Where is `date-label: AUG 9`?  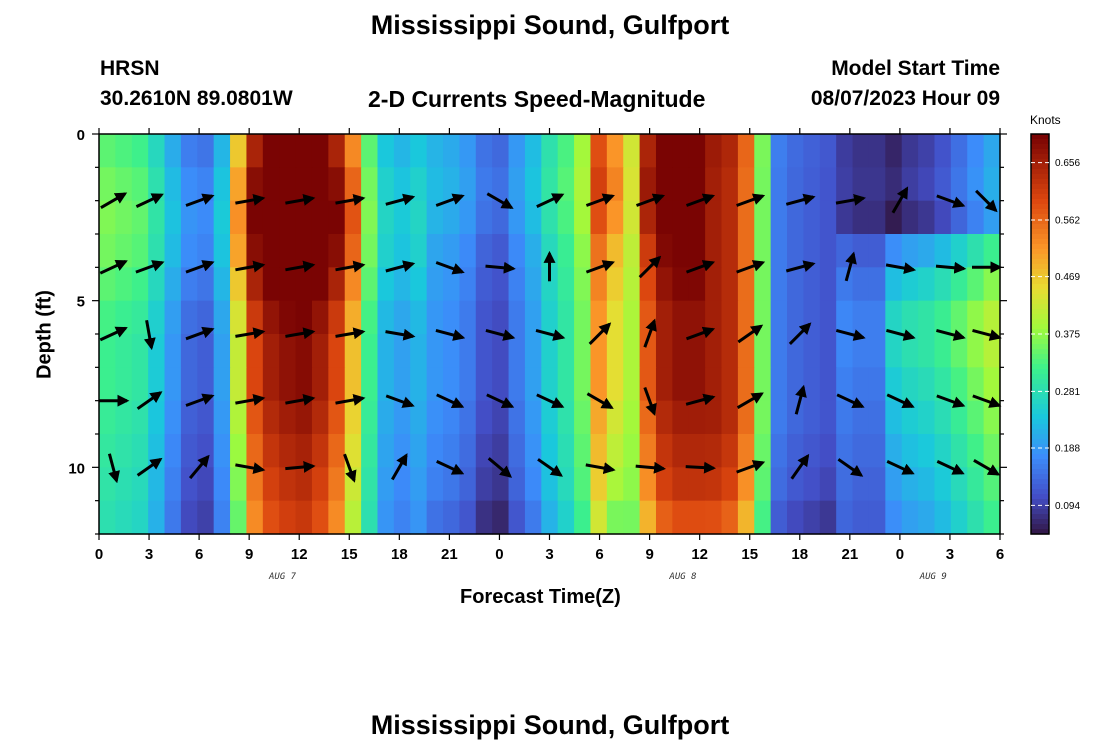 date-label: AUG 9 is located at coordinates (933, 577).